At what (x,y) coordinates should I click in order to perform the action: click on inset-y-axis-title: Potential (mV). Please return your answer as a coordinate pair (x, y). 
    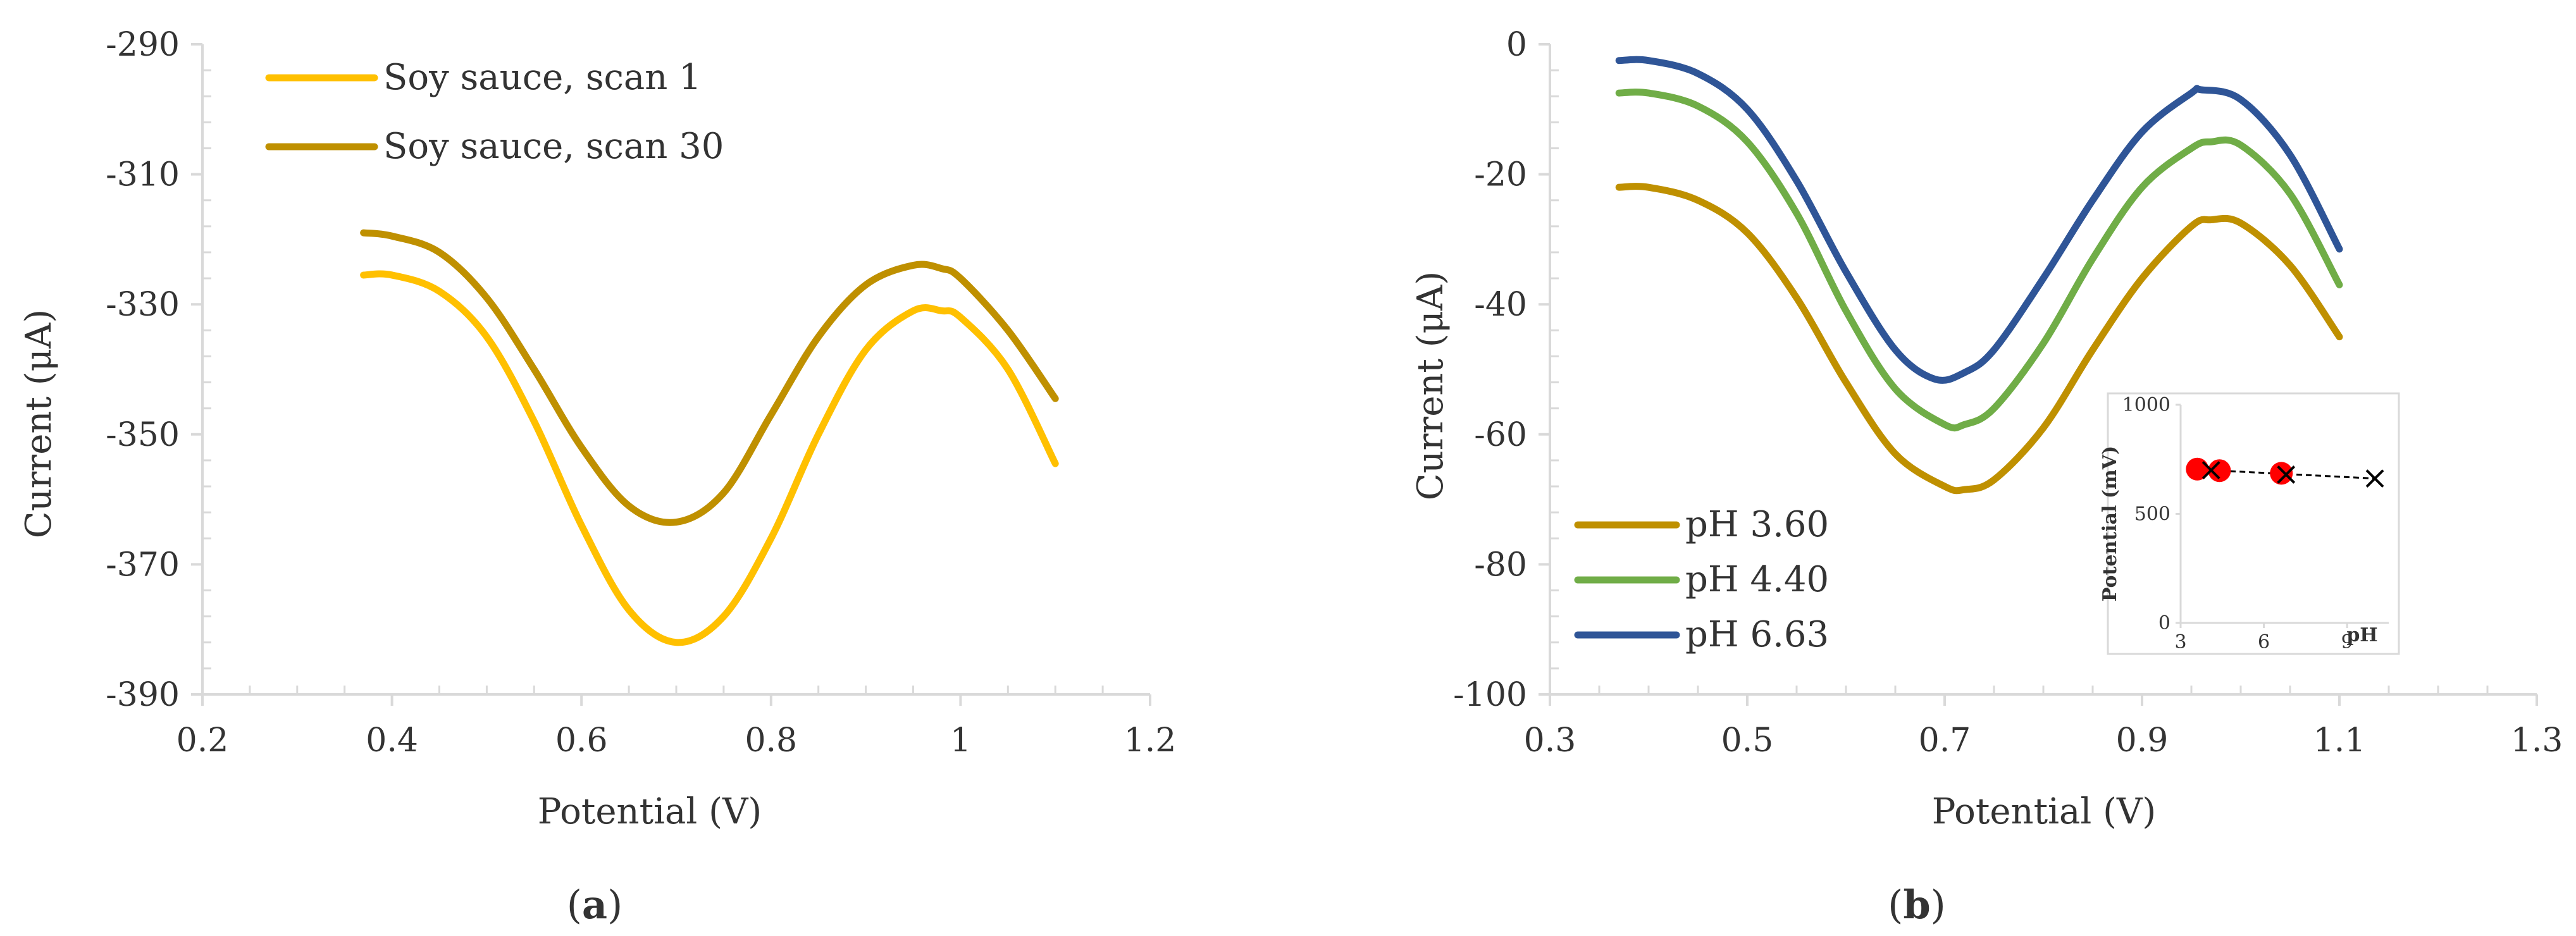
    Looking at the image, I should click on (2110, 523).